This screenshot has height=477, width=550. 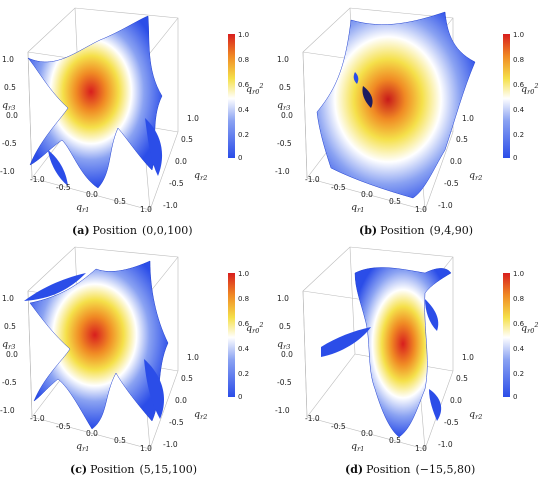 I want to click on caption: (d) Position (−15,5,80), so click(x=410, y=469).